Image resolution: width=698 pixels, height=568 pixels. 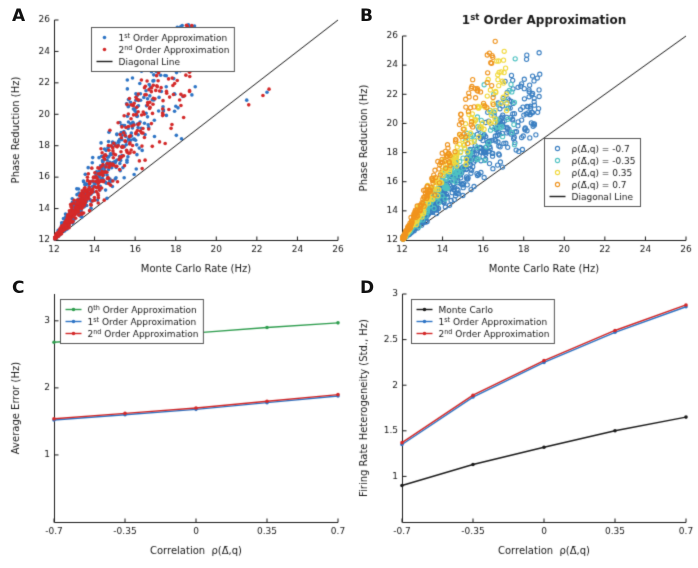 I want to click on panel-d-label: D, so click(x=367, y=288).